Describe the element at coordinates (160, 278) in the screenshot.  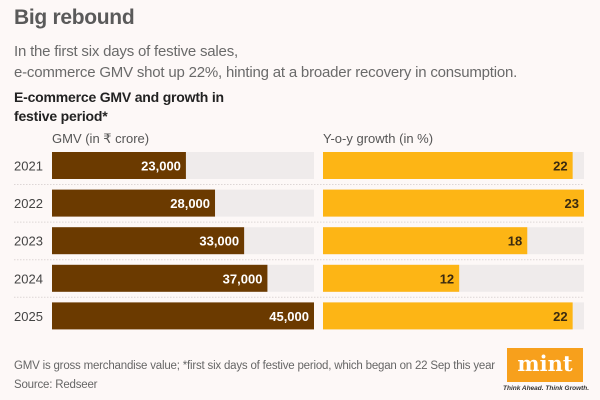
I see `gmv-bar-2024` at that location.